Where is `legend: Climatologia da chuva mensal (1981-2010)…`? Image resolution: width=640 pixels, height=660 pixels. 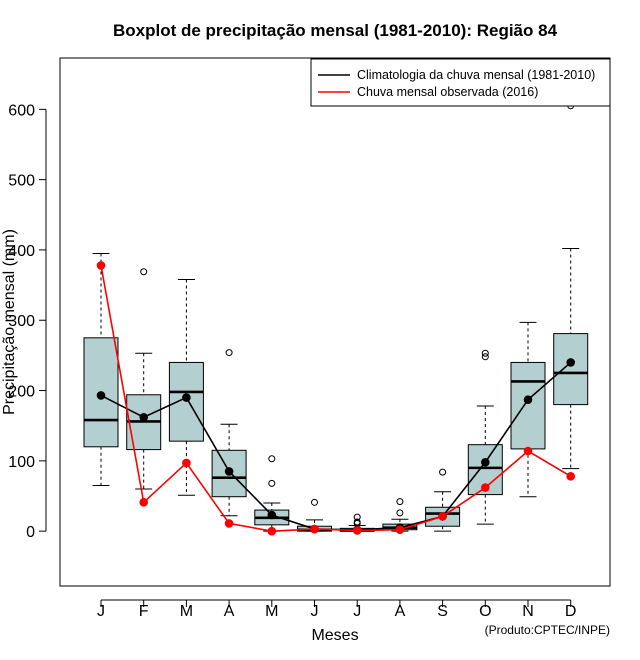
legend: Climatologia da chuva mensal (1981-2010)… is located at coordinates (460, 82).